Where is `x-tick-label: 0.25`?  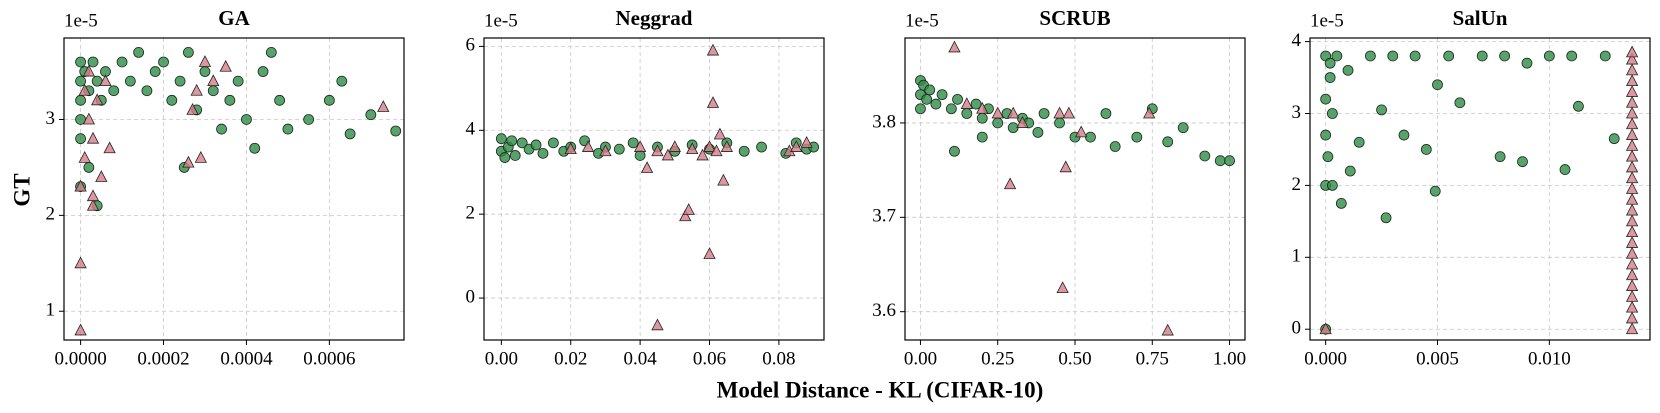 x-tick-label: 0.25 is located at coordinates (997, 358).